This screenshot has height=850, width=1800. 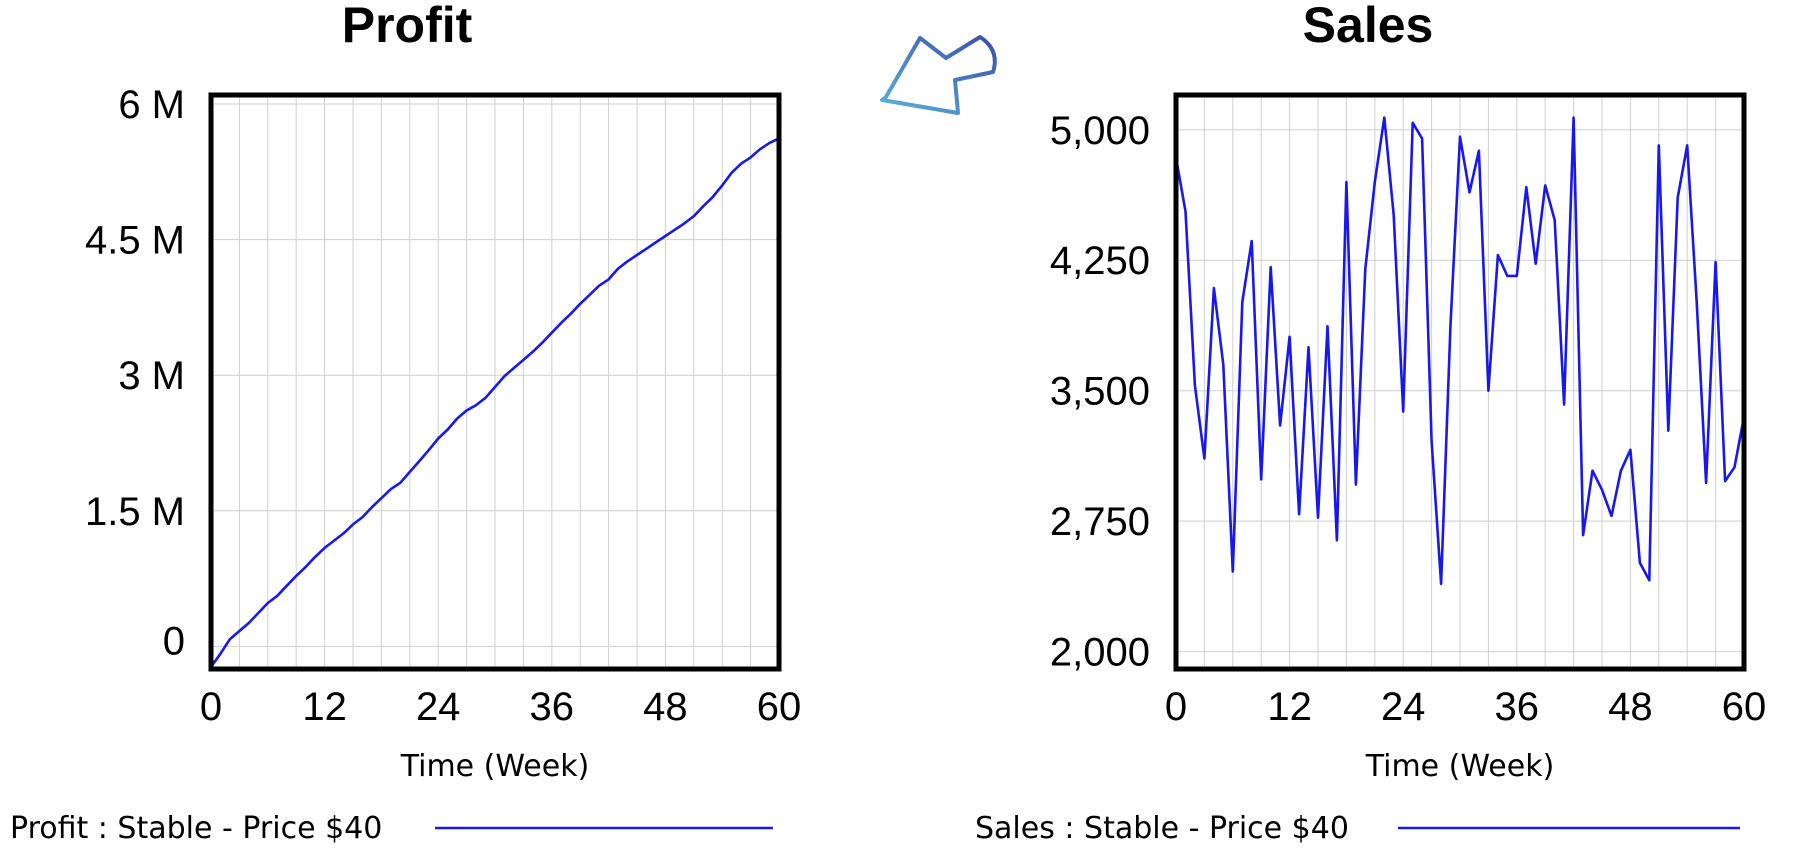 I want to click on profit-x-tick-label: 24, so click(x=438, y=707).